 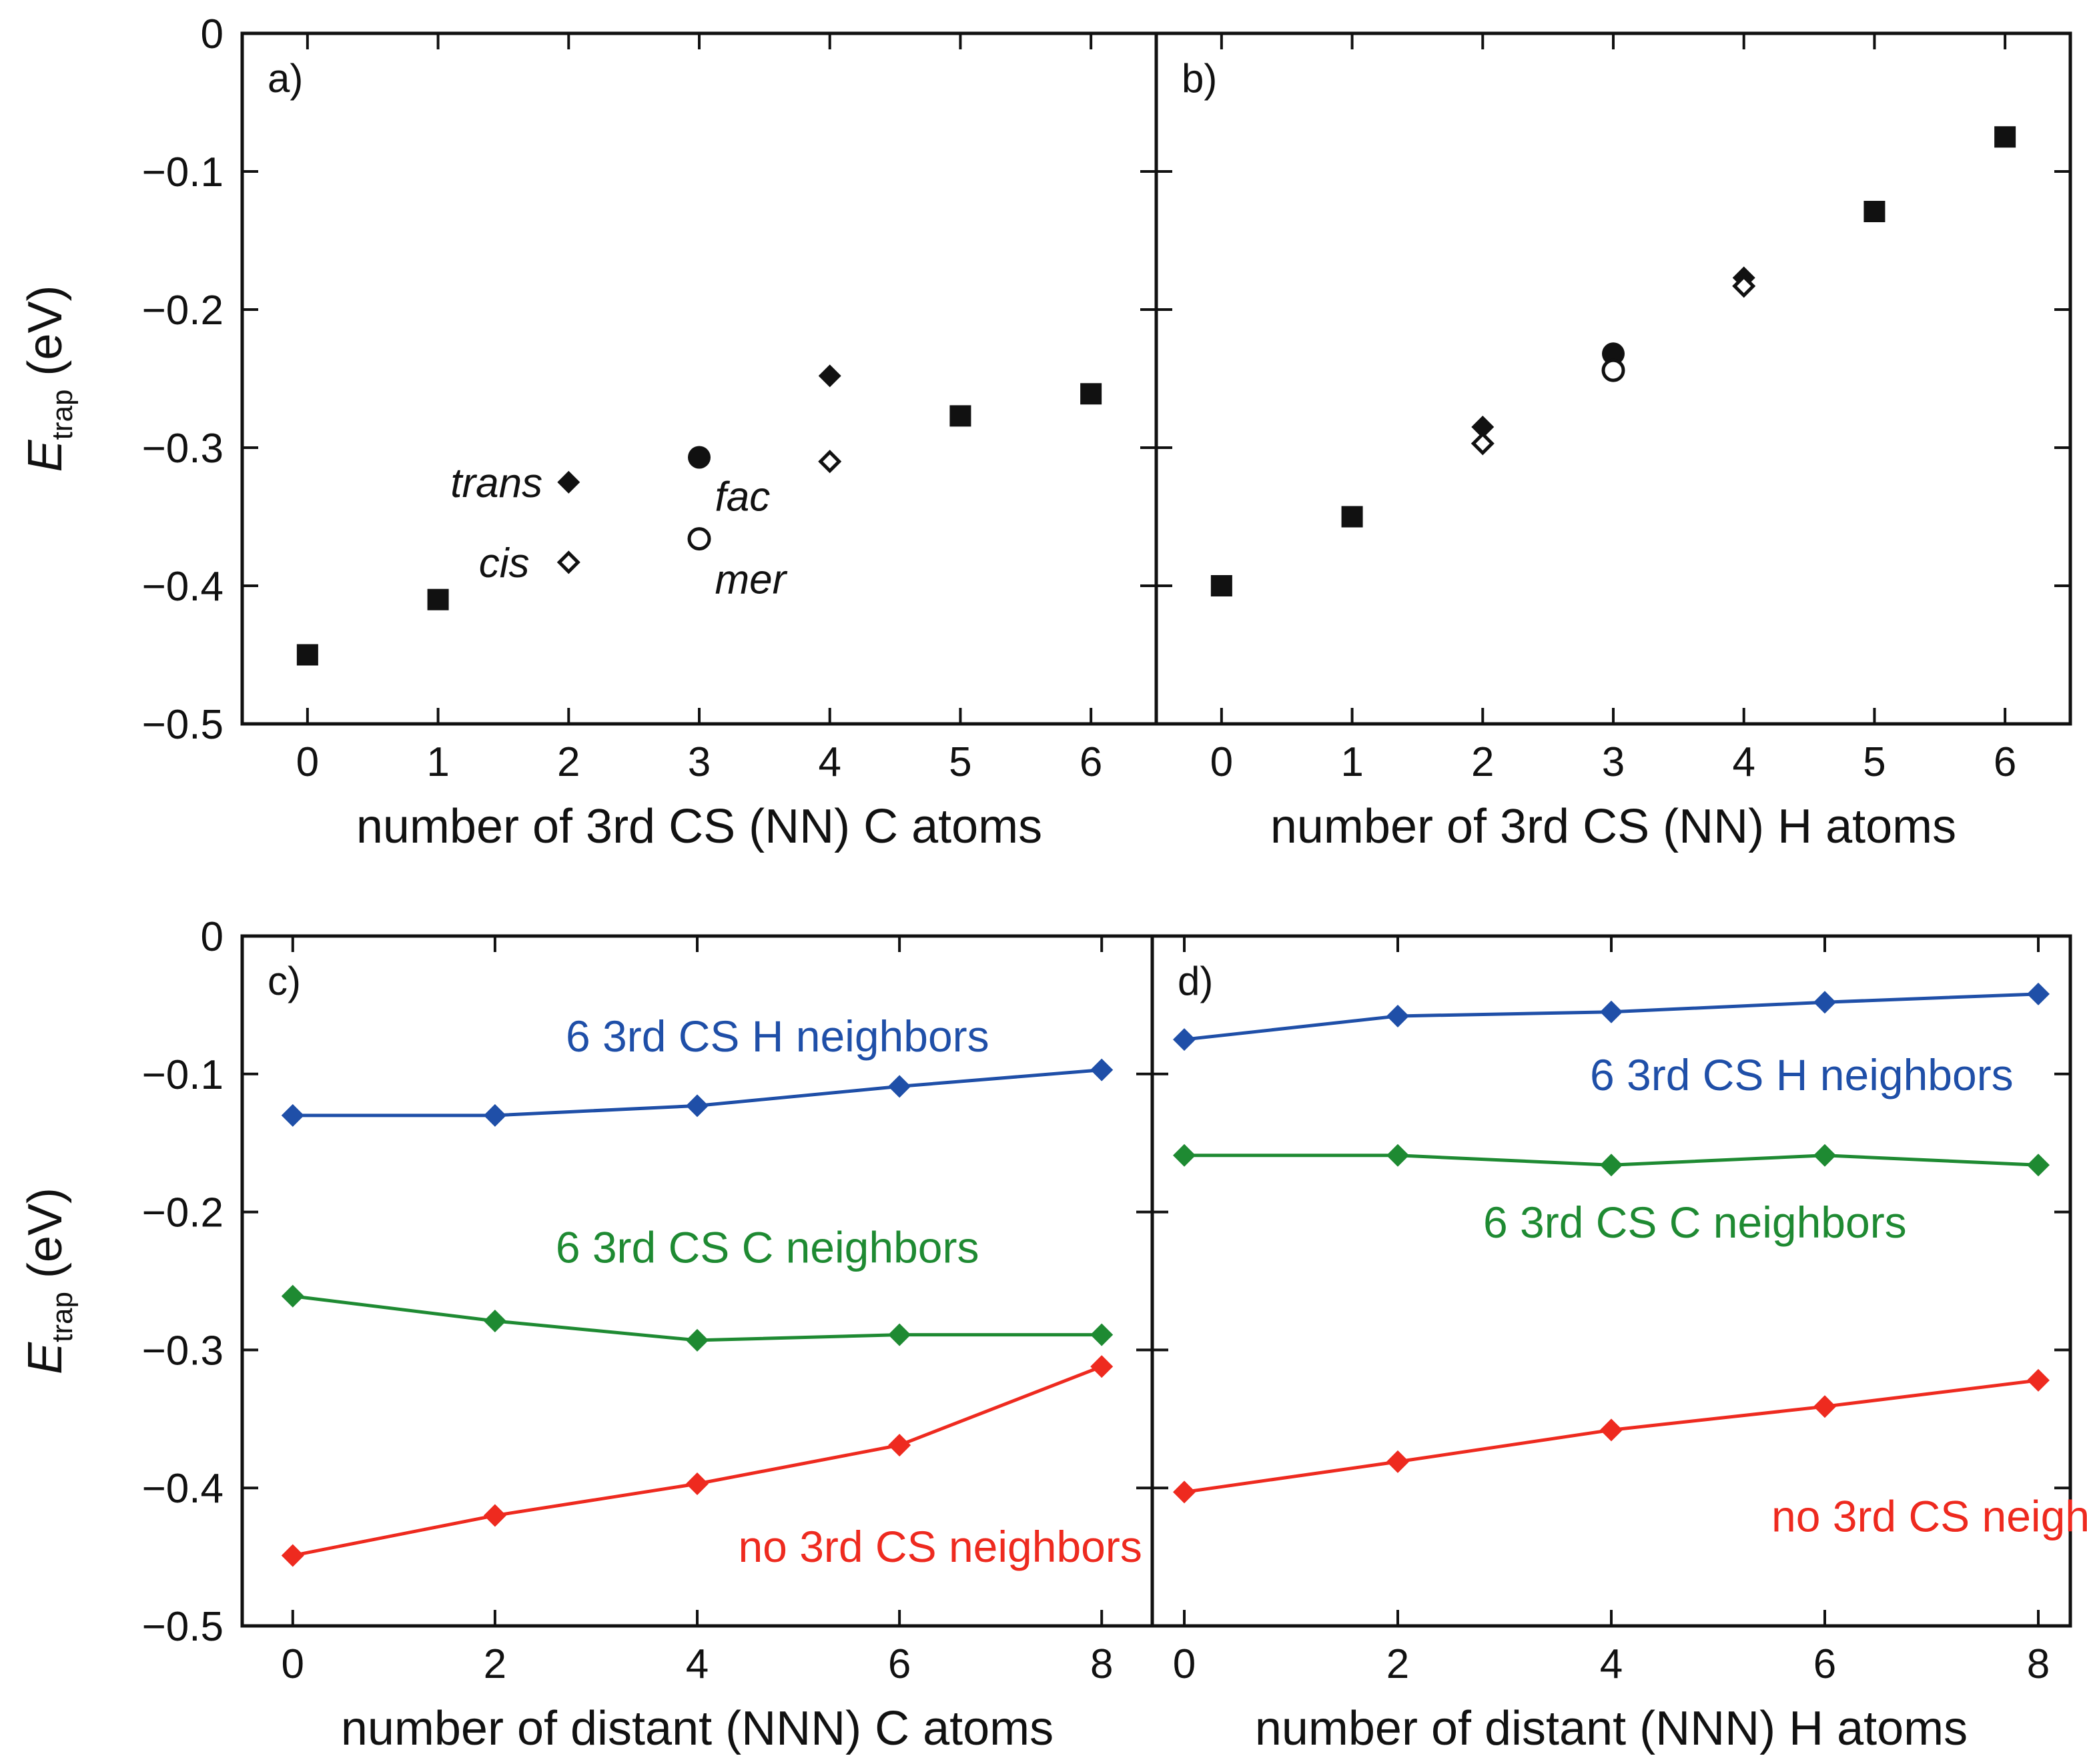 I want to click on x-axis-title: number of distant (NNN) H atoms, so click(x=1612, y=1728).